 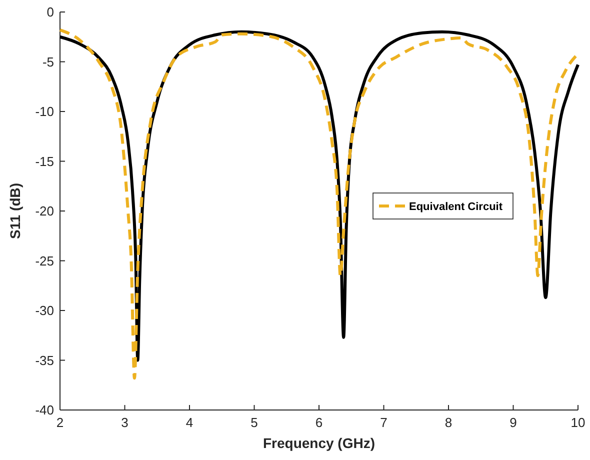 I want to click on x-tick-label: 10, so click(x=578, y=422).